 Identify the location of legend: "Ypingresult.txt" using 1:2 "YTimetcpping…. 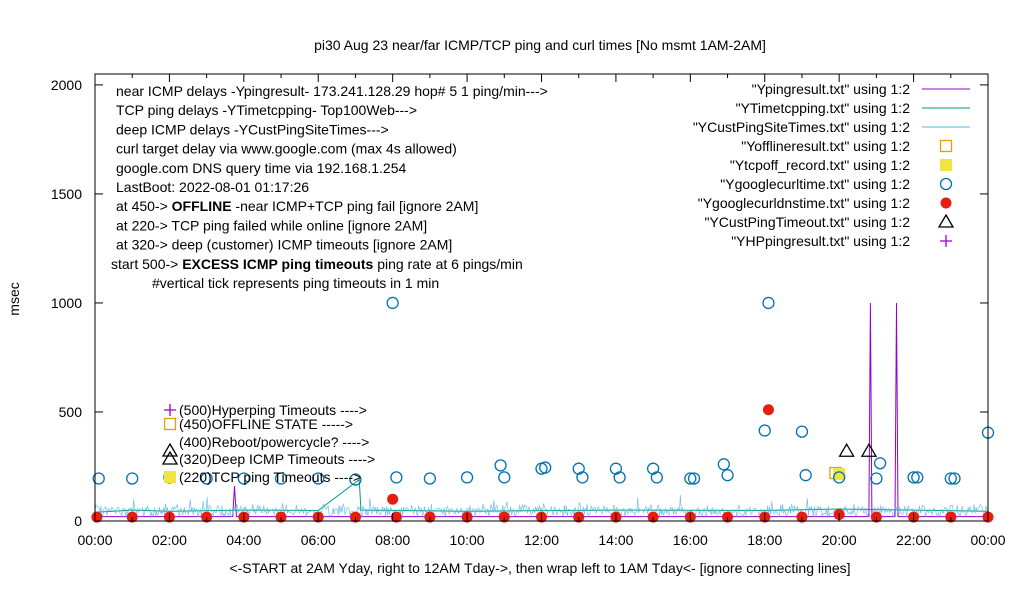
(831, 165).